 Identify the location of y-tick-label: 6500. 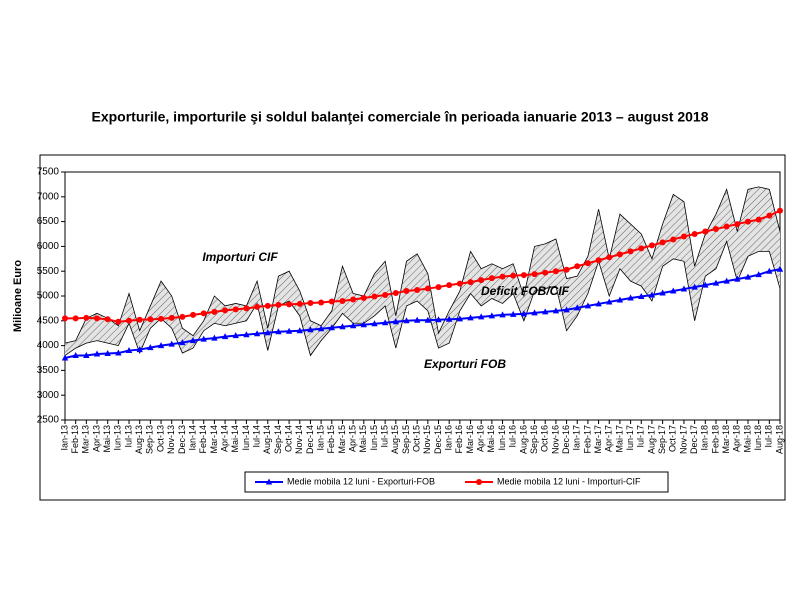
(48, 221).